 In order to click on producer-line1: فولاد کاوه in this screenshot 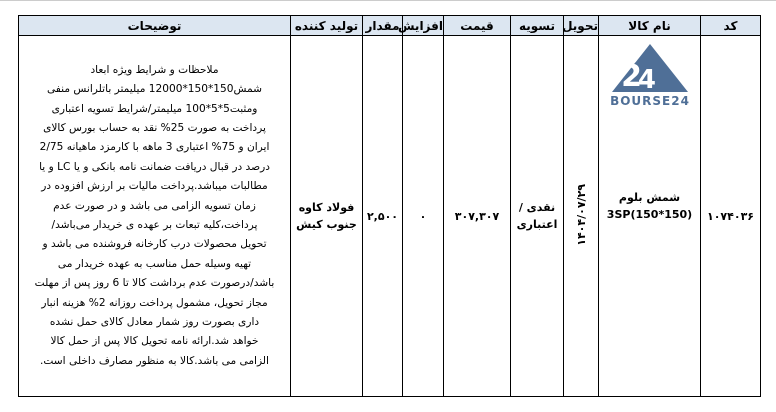, I will do `click(326, 207)`.